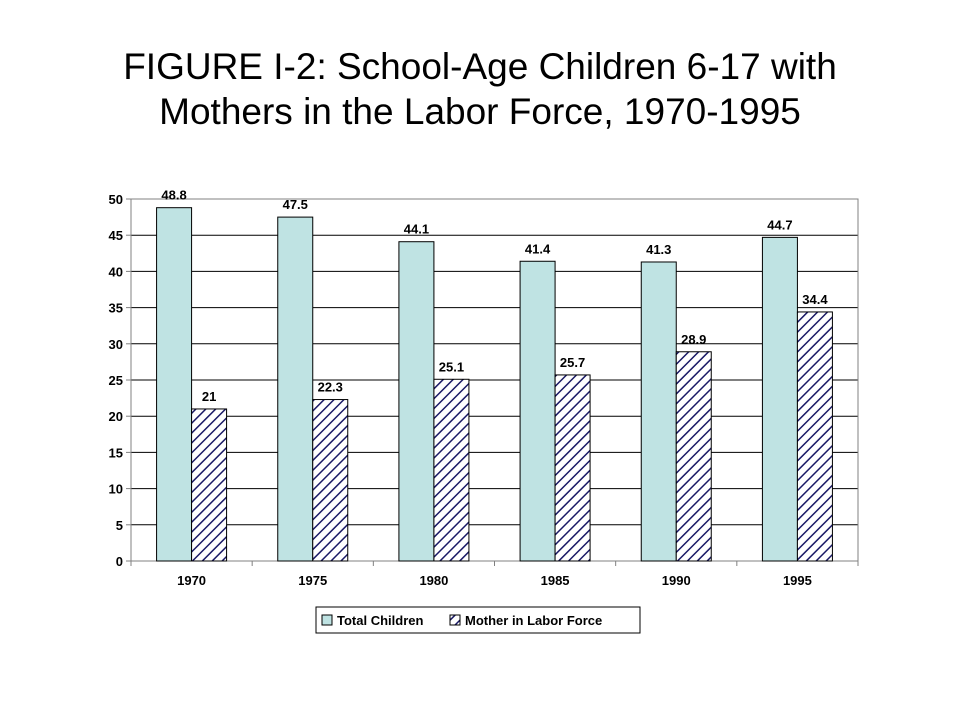  Describe the element at coordinates (209, 396) in the screenshot. I see `data-label: 21` at that location.